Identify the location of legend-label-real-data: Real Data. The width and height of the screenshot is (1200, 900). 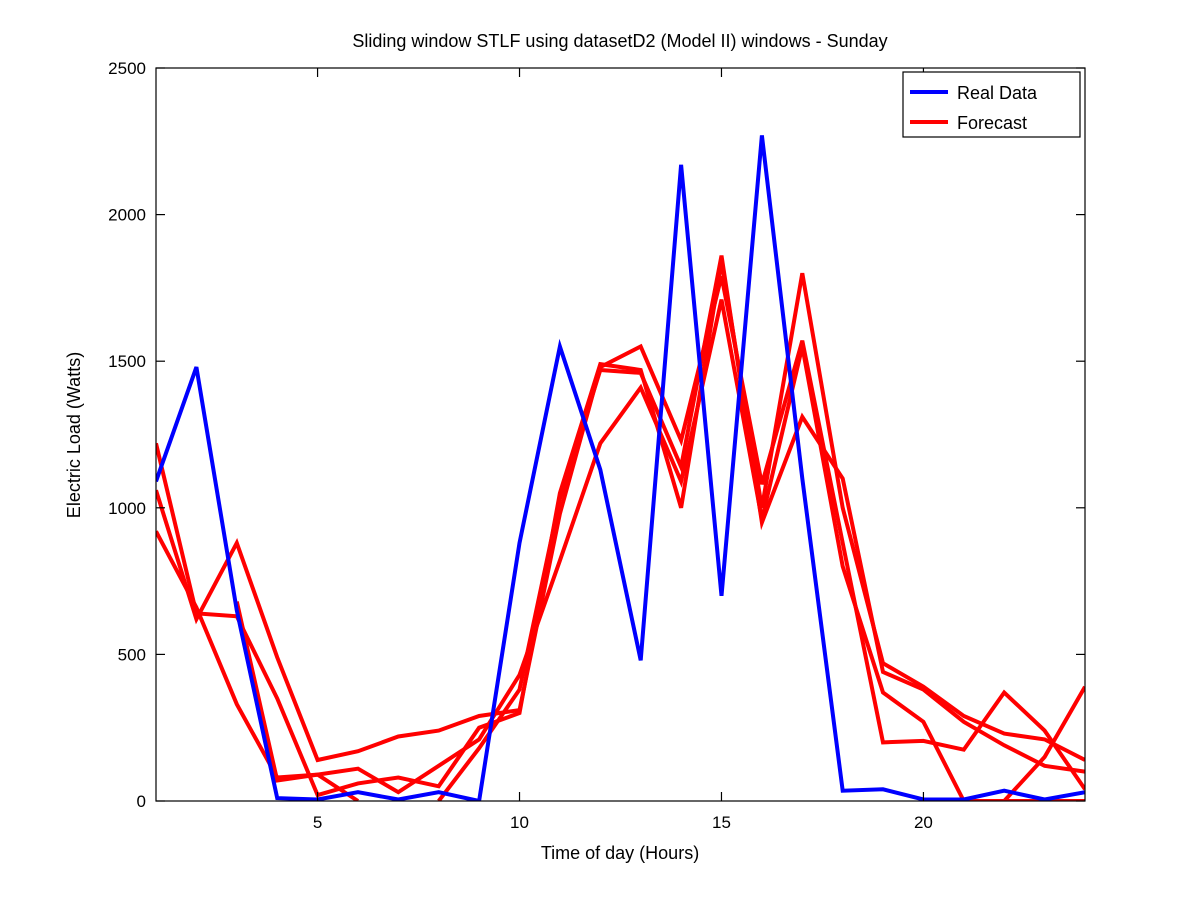
(997, 93).